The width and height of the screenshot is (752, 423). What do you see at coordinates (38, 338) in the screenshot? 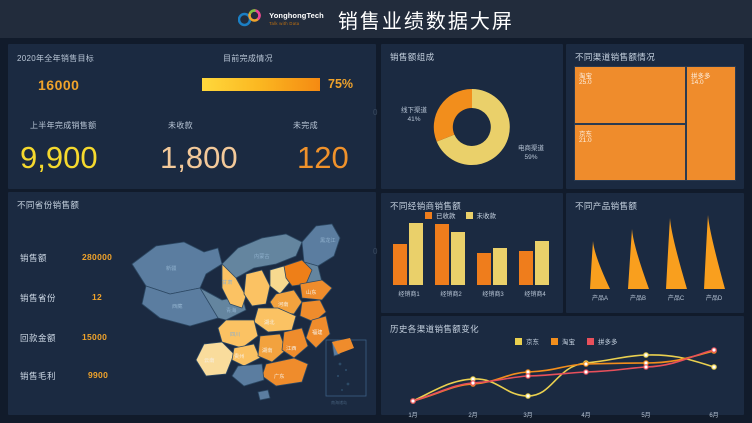
I see `stat-label-2: 回款金额` at bounding box center [38, 338].